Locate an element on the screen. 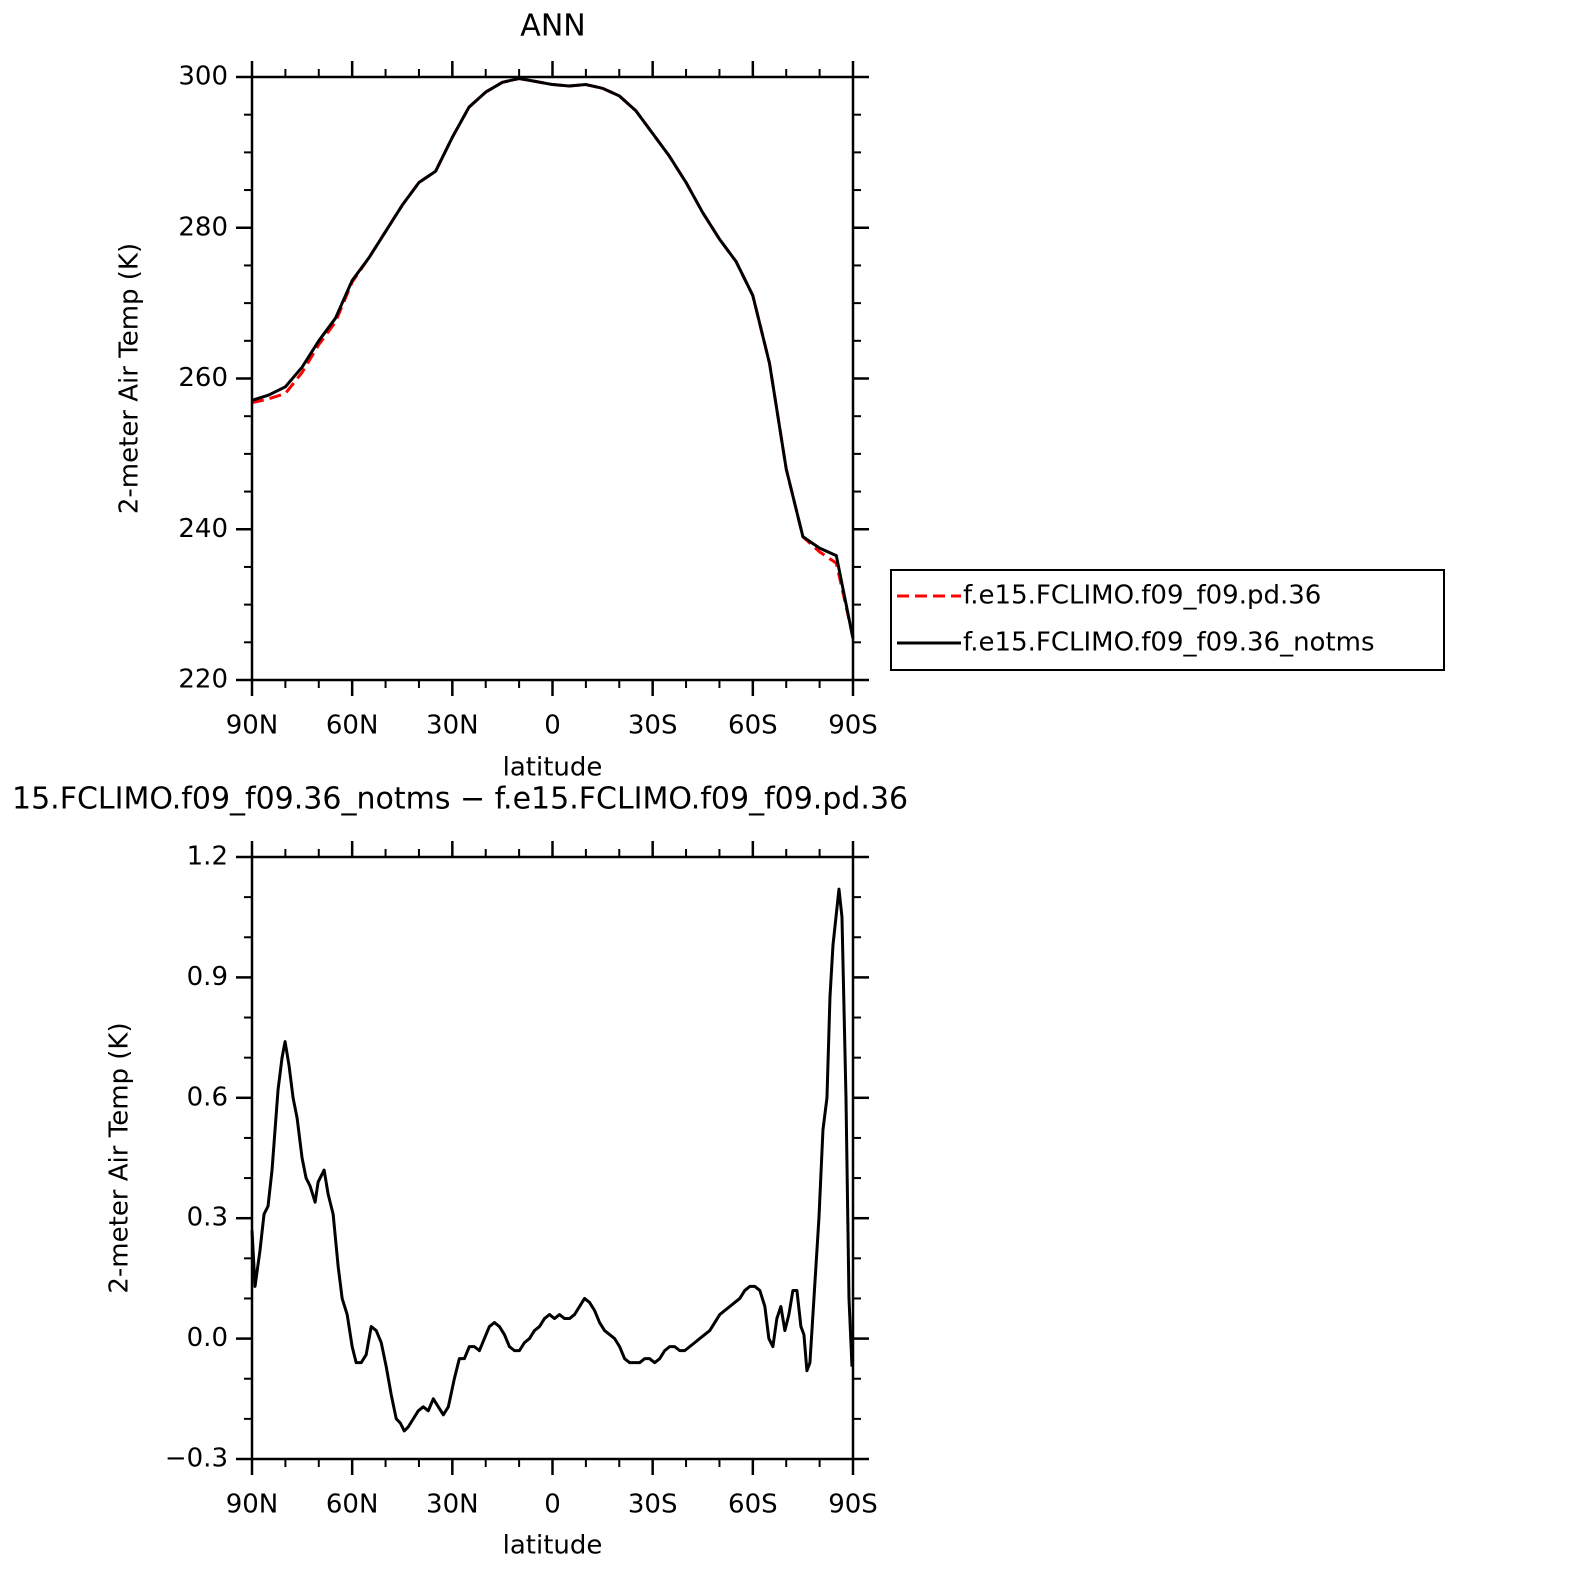  y-tick-label: 1.2 is located at coordinates (207, 857).